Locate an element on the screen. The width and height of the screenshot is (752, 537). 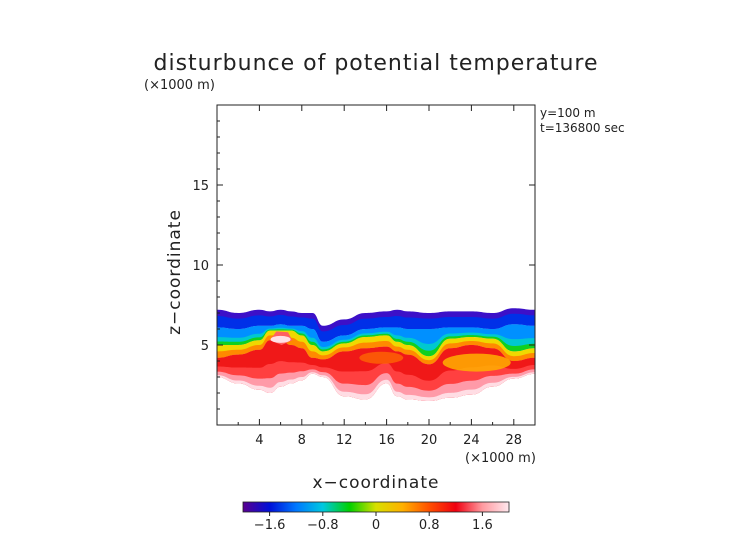
x-tick-label: 28 is located at coordinates (514, 440).